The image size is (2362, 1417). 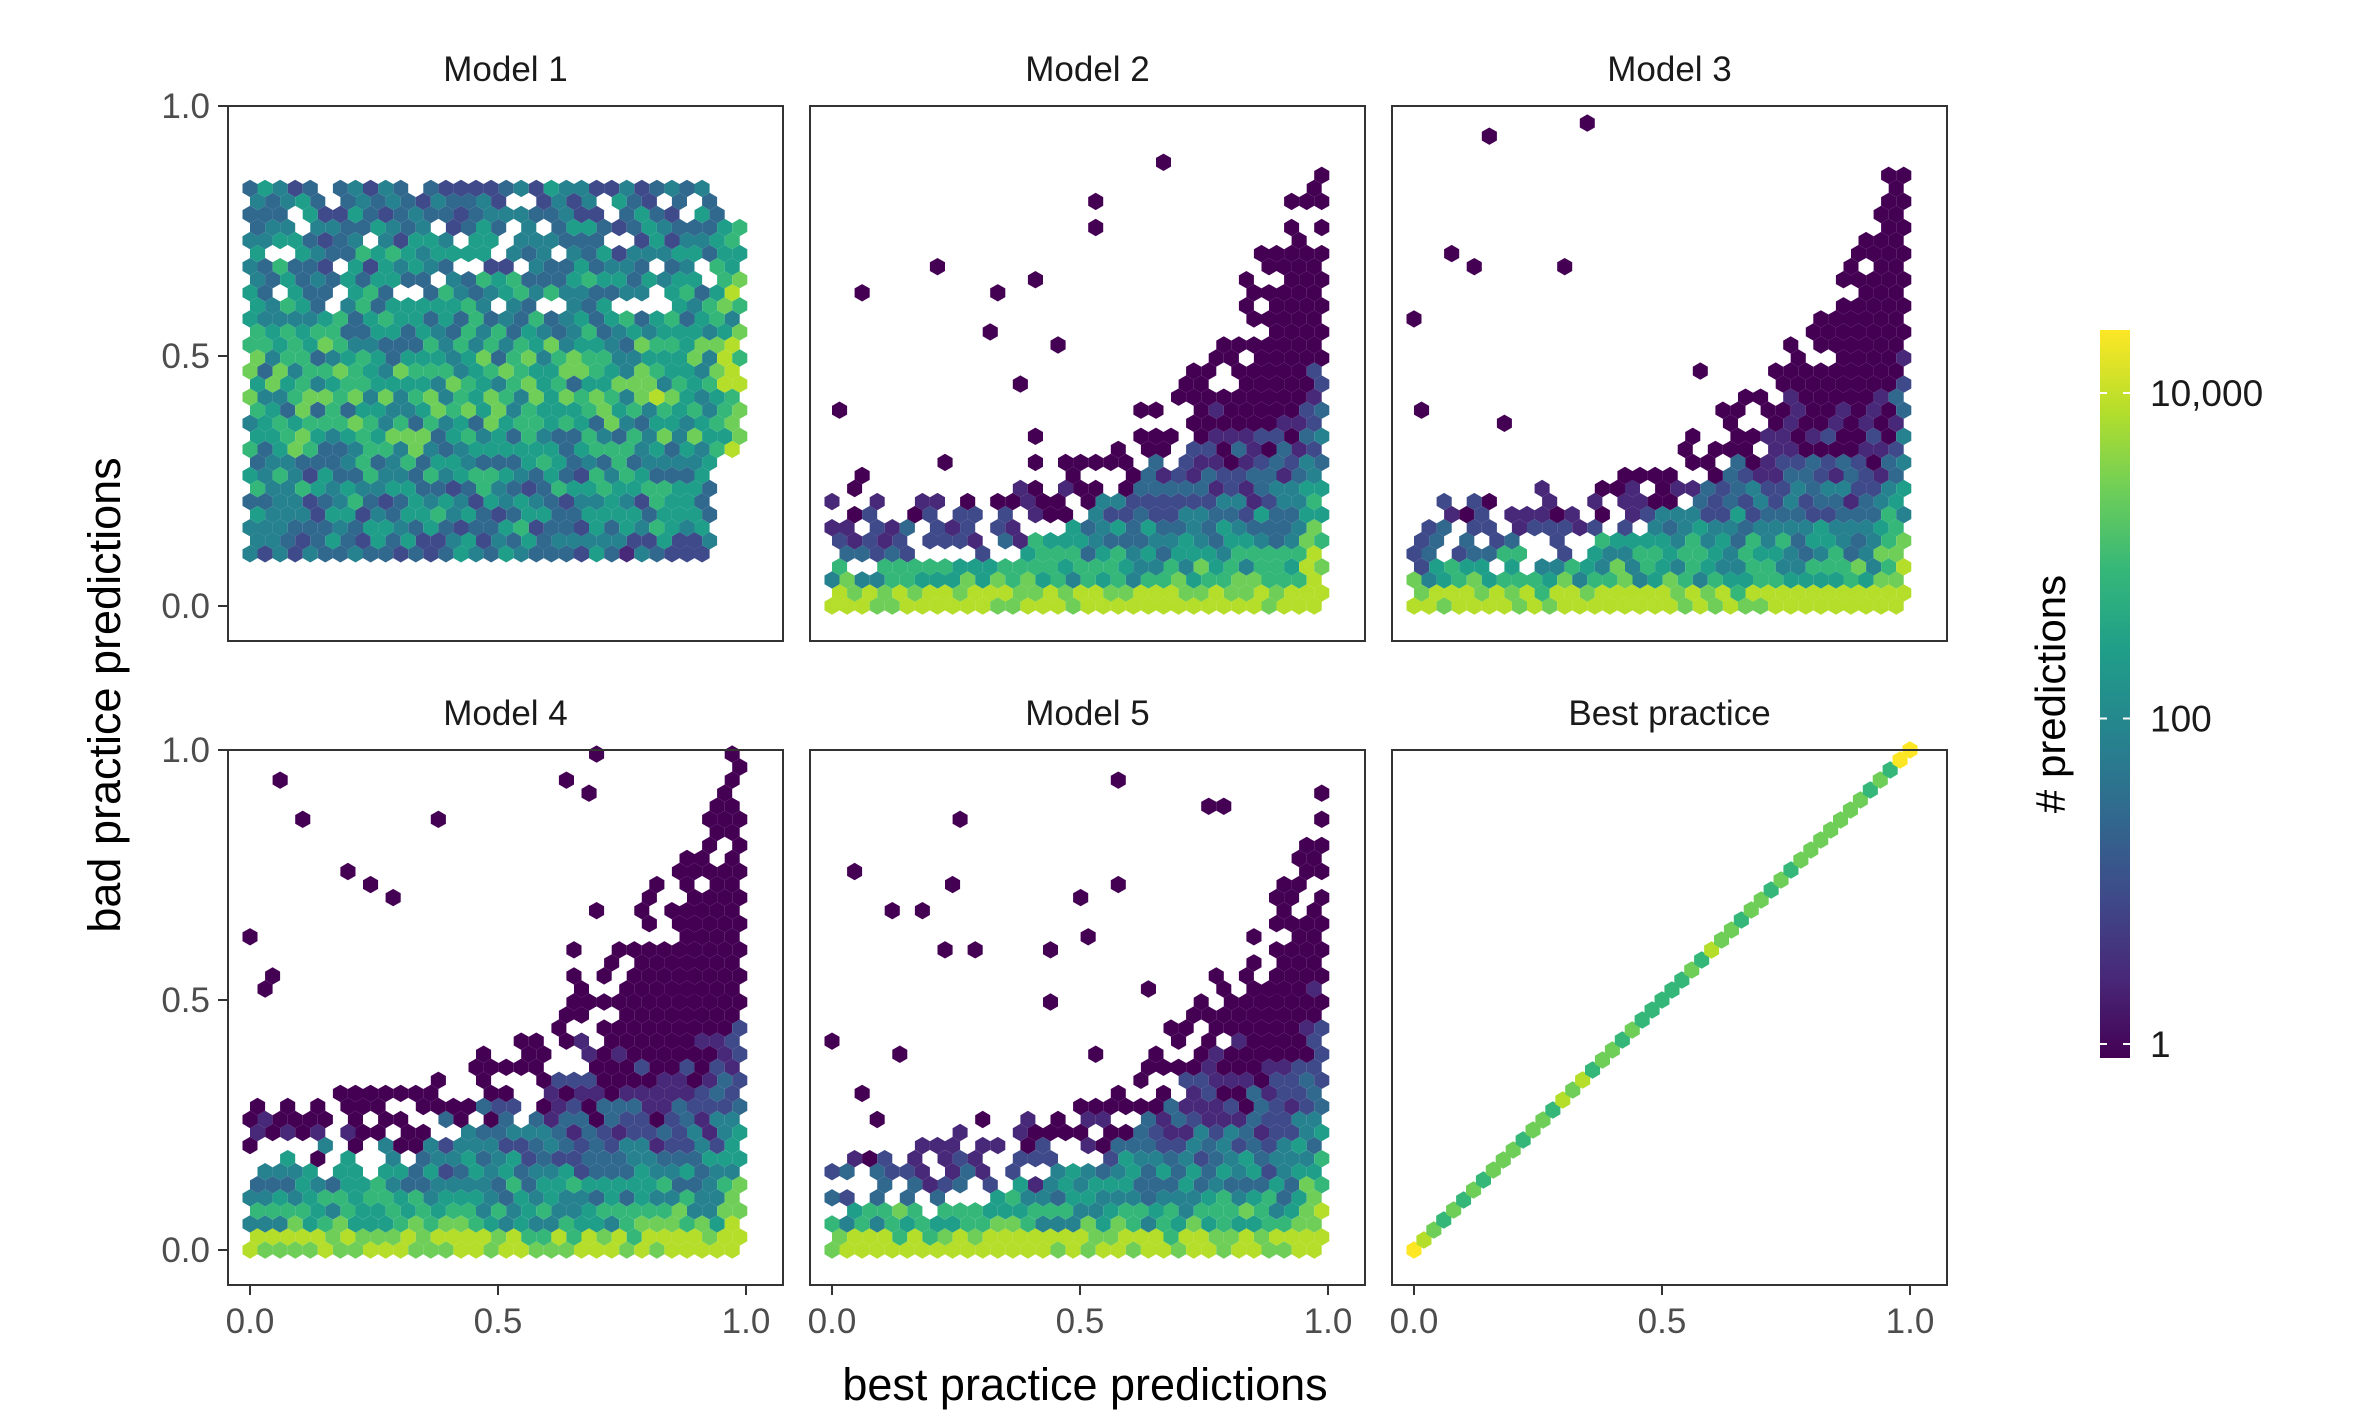 What do you see at coordinates (1087, 346) in the screenshot?
I see `panel-2: Model 2` at bounding box center [1087, 346].